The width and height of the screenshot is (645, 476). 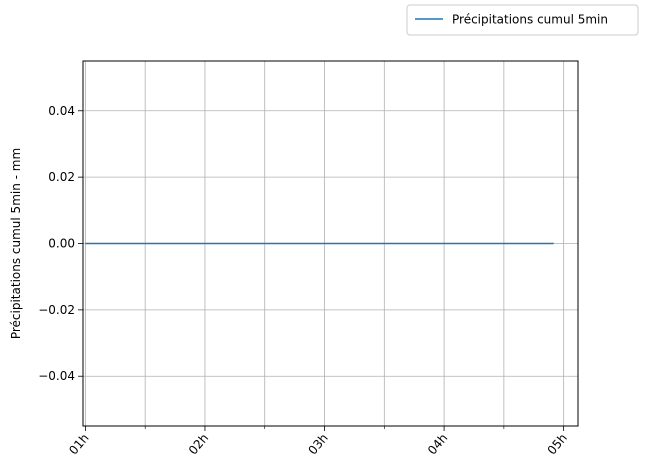 I want to click on legend-label: Précipitations cumul 5min, so click(x=530, y=20).